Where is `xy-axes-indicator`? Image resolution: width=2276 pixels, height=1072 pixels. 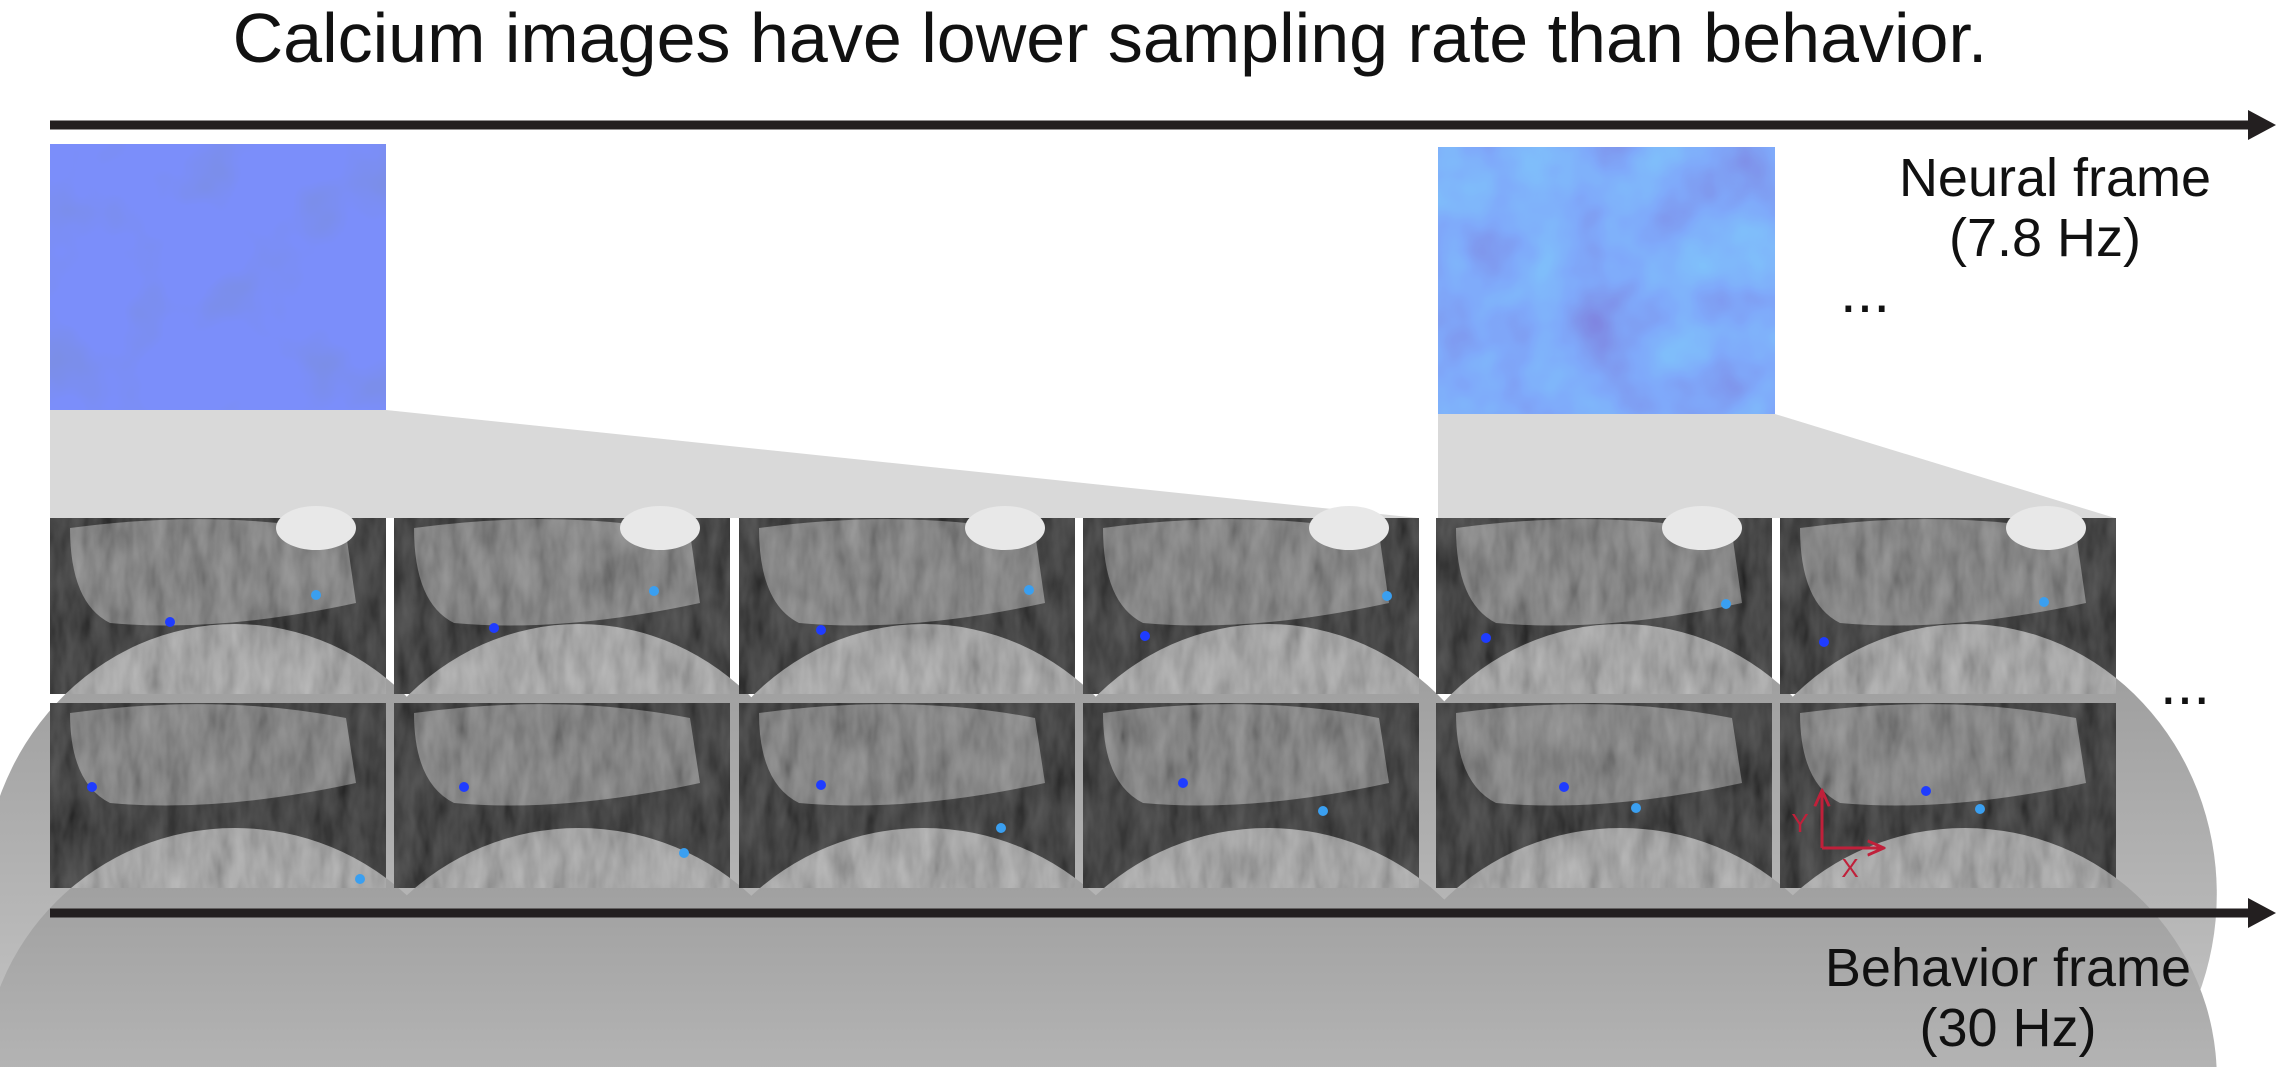
xy-axes-indicator is located at coordinates (1852, 820).